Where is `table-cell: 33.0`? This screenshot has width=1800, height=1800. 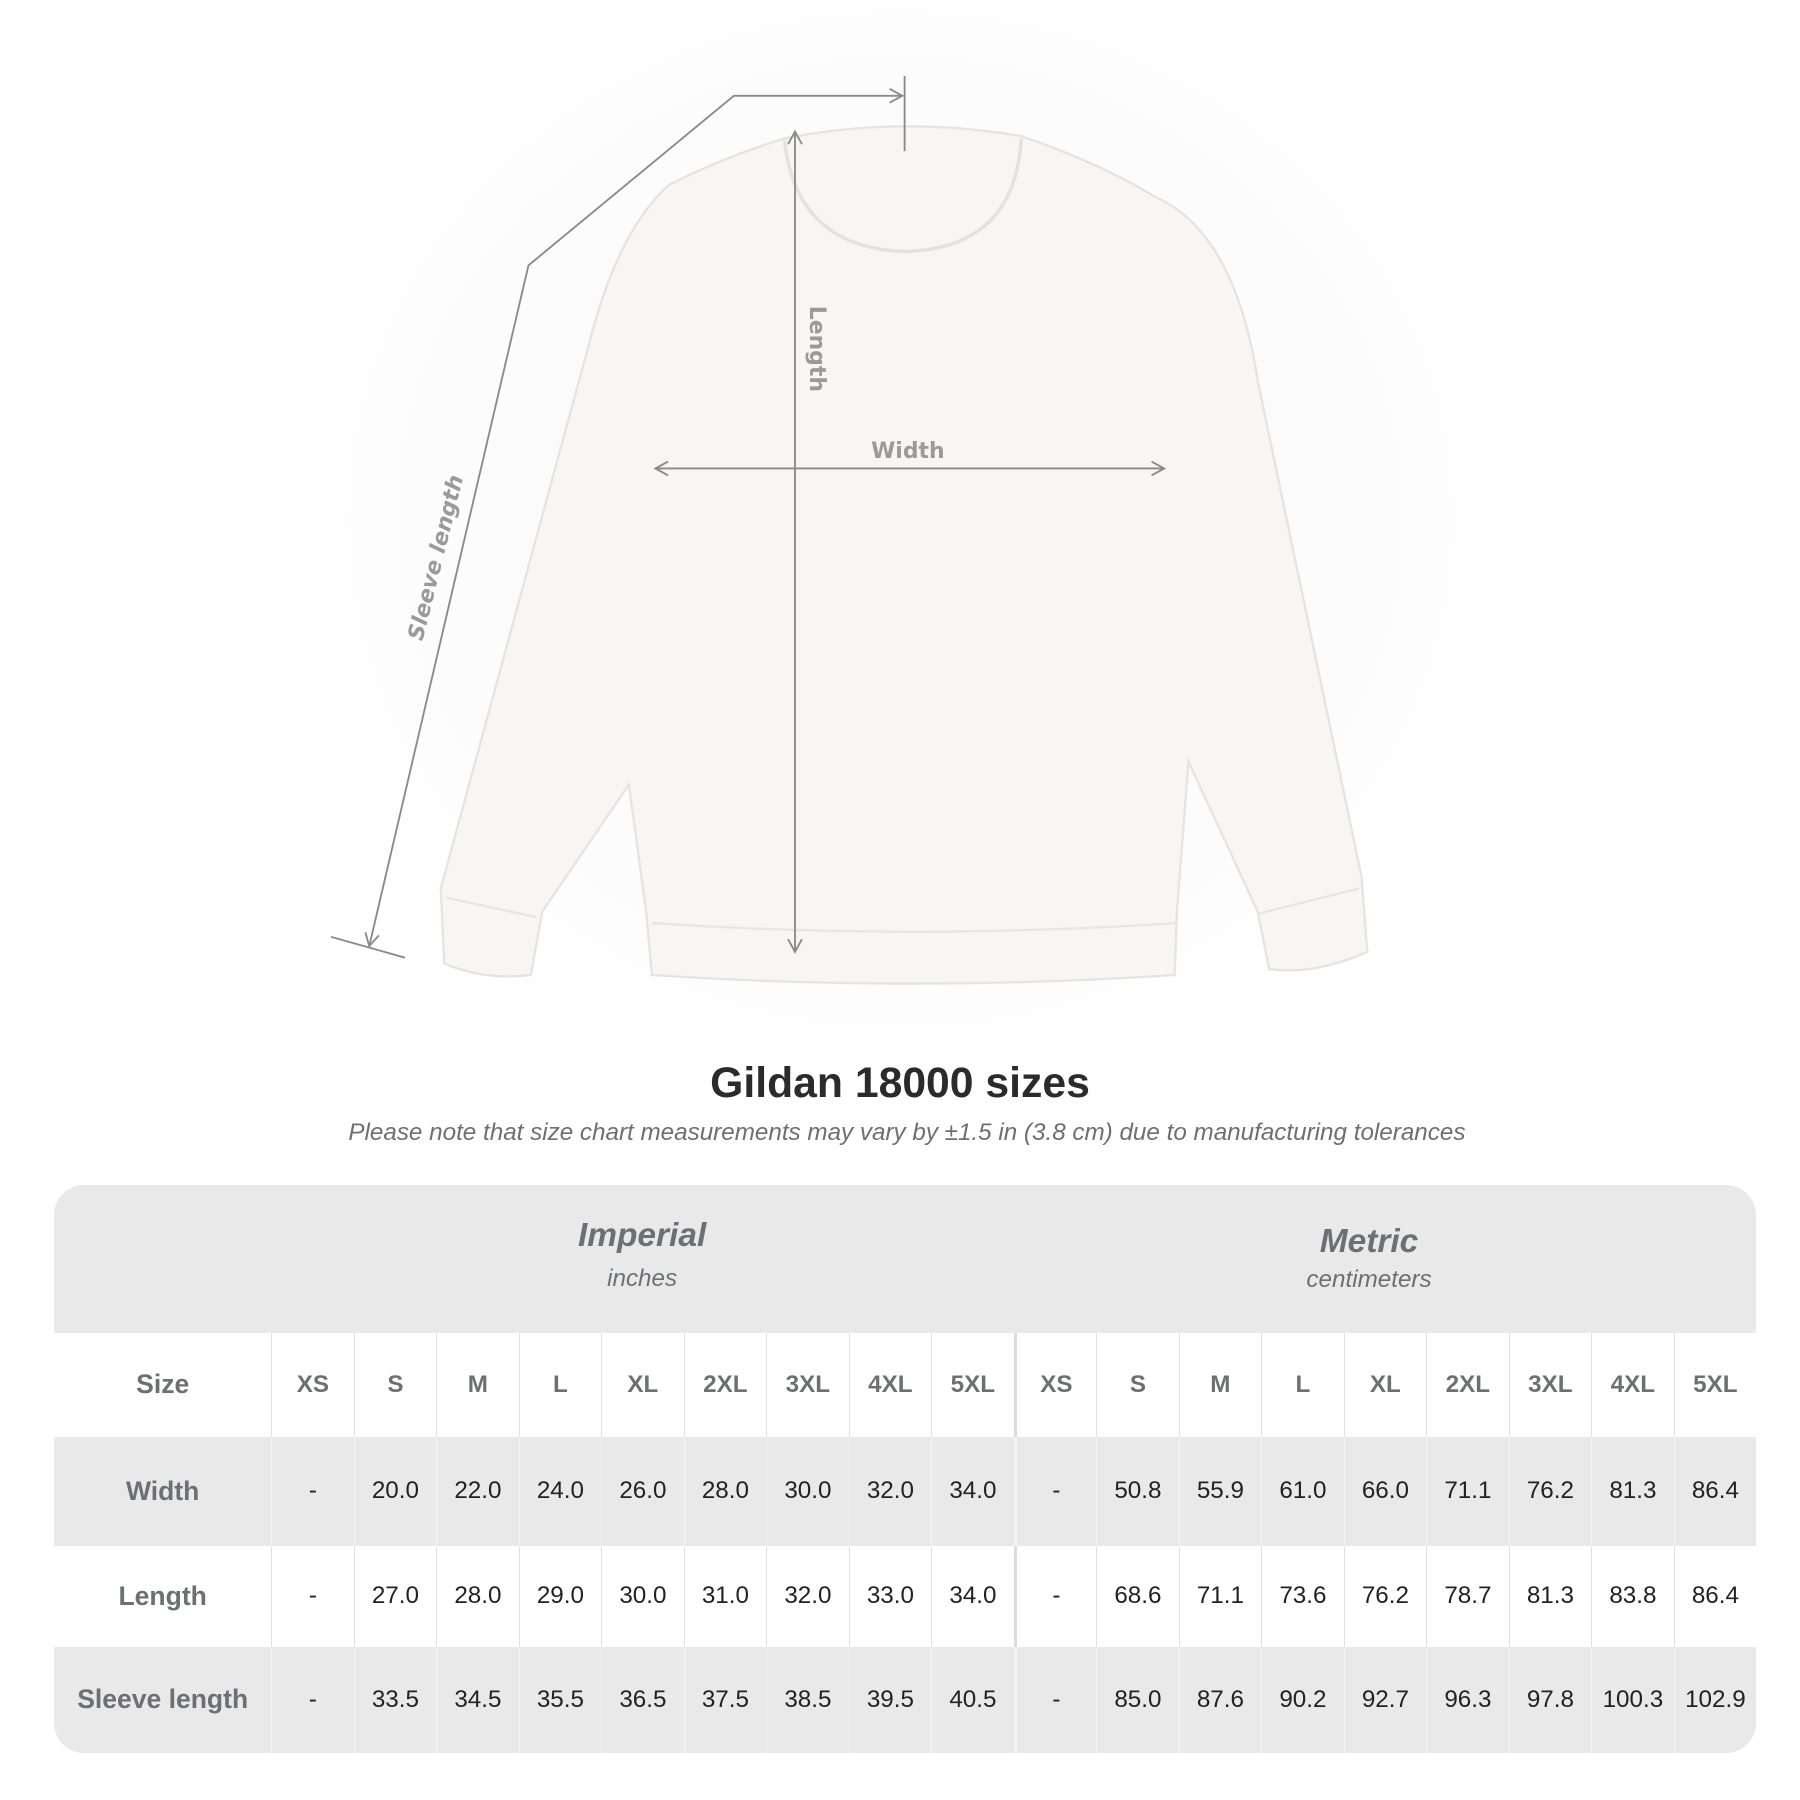
table-cell: 33.0 is located at coordinates (890, 1596).